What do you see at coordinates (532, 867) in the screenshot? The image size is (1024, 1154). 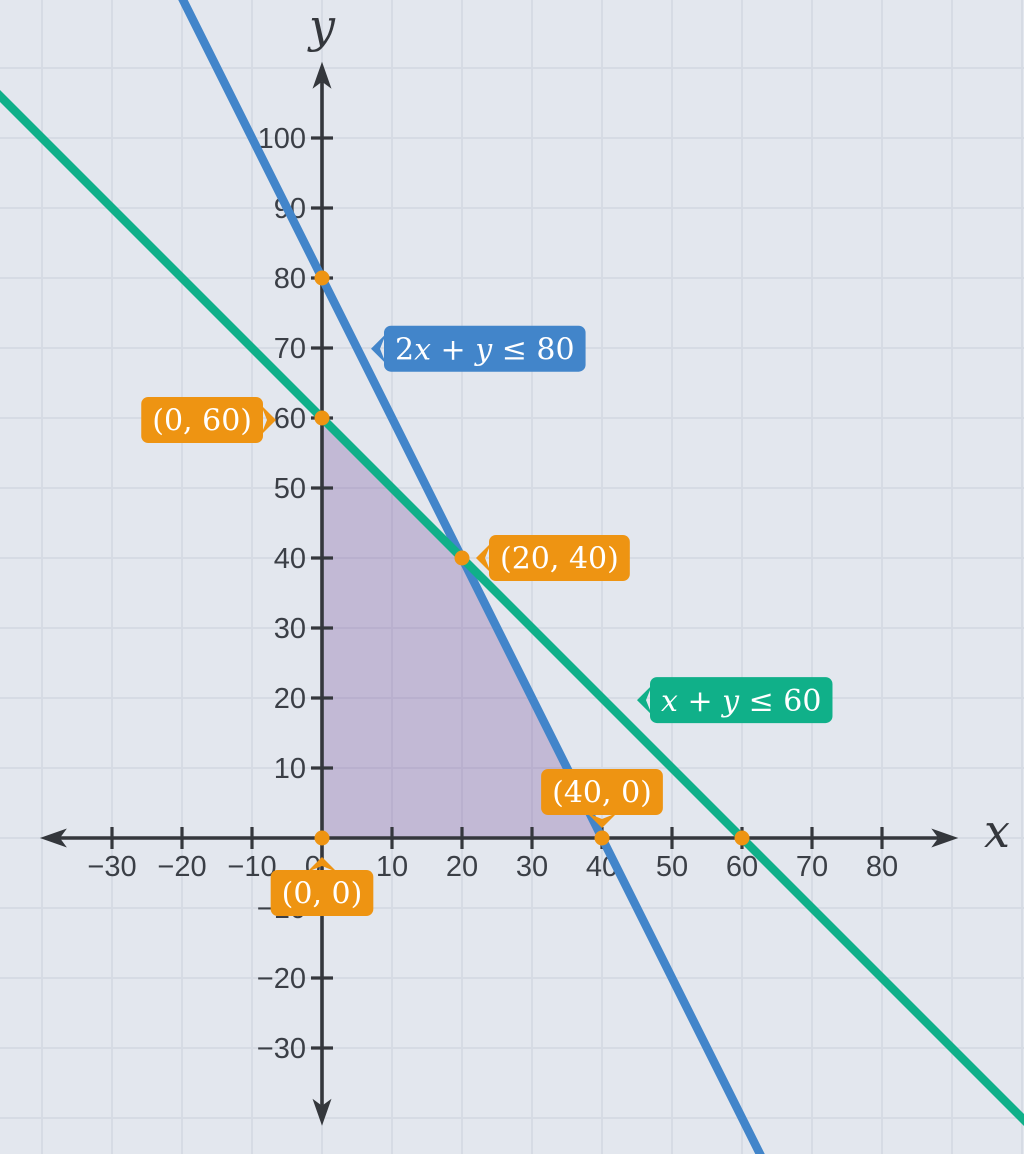 I see `x-tick-label: 30` at bounding box center [532, 867].